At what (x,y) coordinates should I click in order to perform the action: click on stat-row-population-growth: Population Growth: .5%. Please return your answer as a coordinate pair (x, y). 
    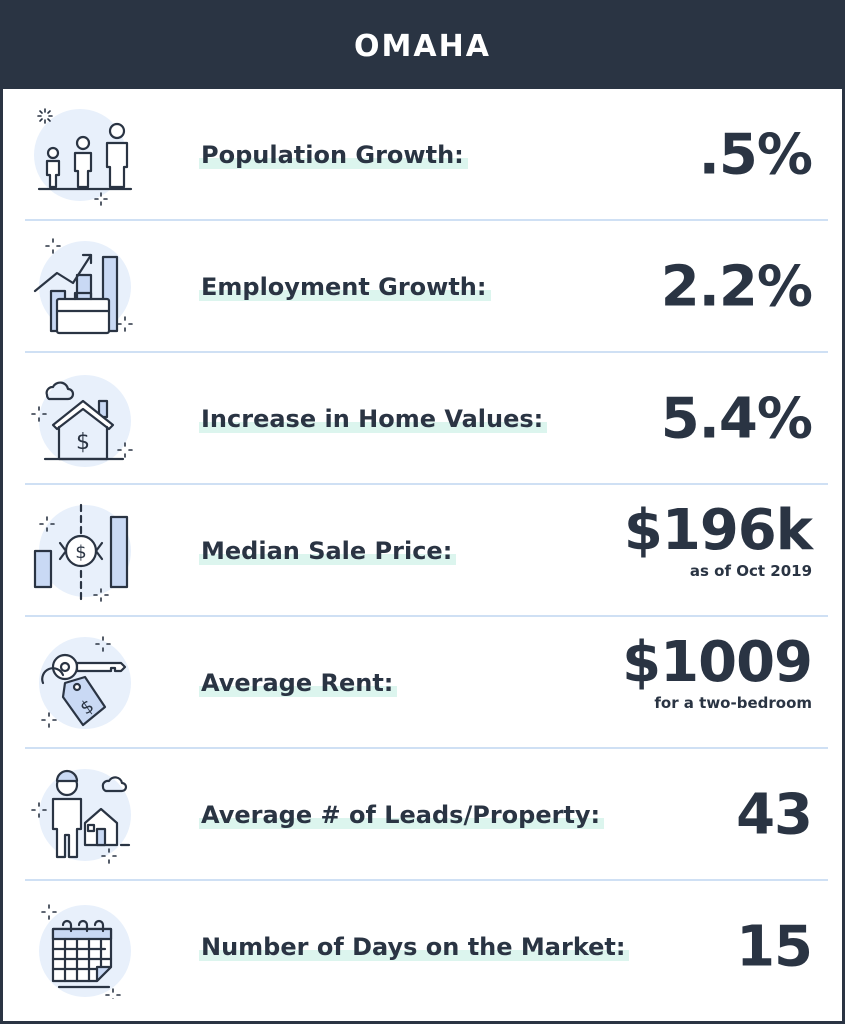
    Looking at the image, I should click on (422, 155).